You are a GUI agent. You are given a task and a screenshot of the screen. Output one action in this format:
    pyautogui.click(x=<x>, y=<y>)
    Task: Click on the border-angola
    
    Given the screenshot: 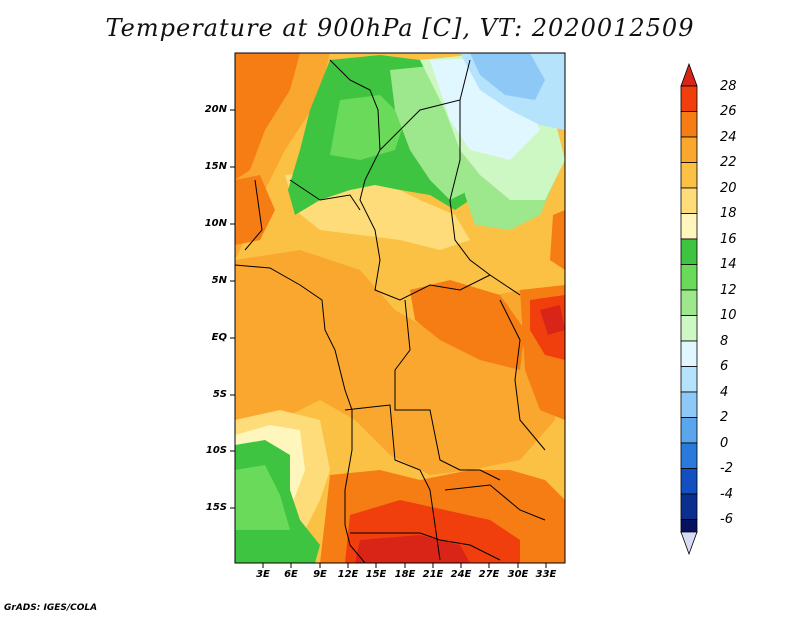 What is the action you would take?
    pyautogui.click(x=392, y=482)
    